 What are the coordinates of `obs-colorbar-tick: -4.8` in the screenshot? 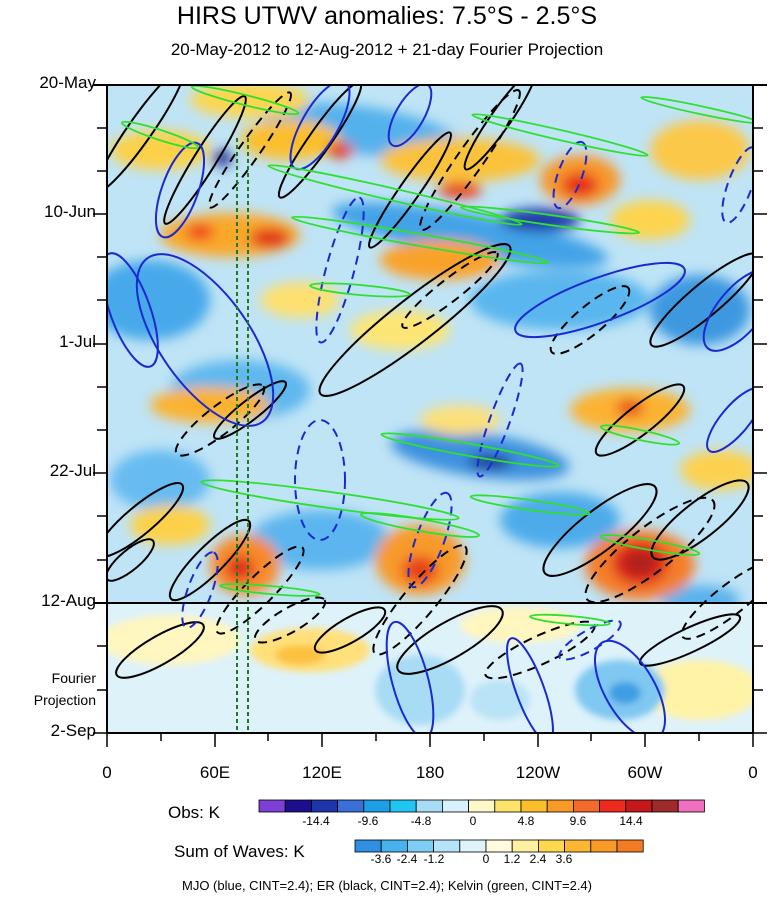 It's located at (421, 821).